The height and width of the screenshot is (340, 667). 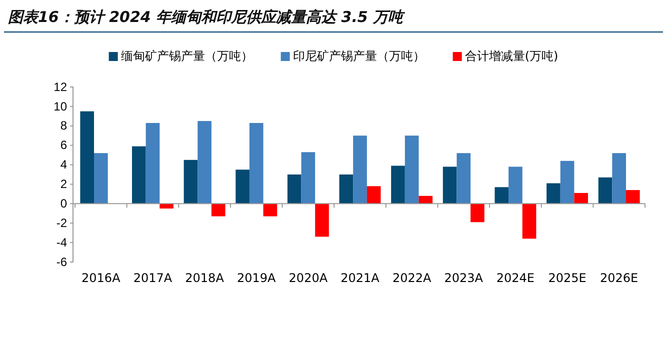 I want to click on x-tick-label: 2020A, so click(x=308, y=278).